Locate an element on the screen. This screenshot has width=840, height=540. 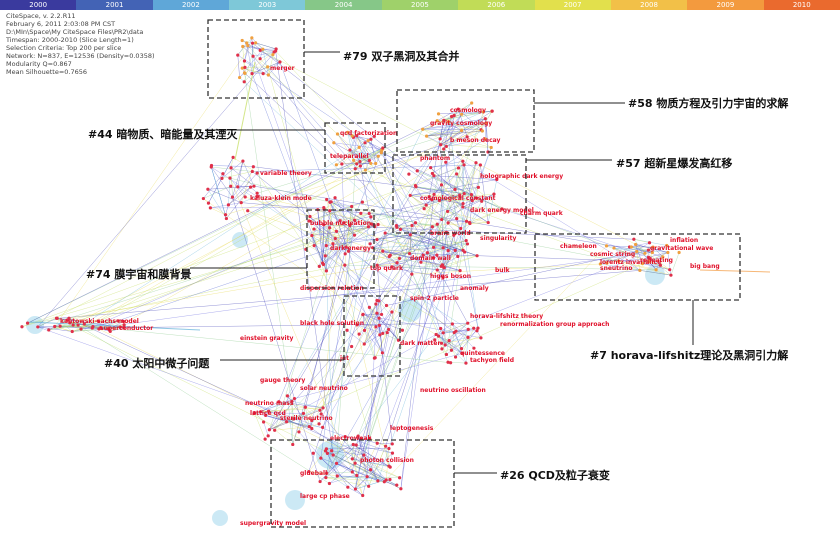
cluster-label-74: #74 膜宇宙和膜背景 is located at coordinates (139, 274).